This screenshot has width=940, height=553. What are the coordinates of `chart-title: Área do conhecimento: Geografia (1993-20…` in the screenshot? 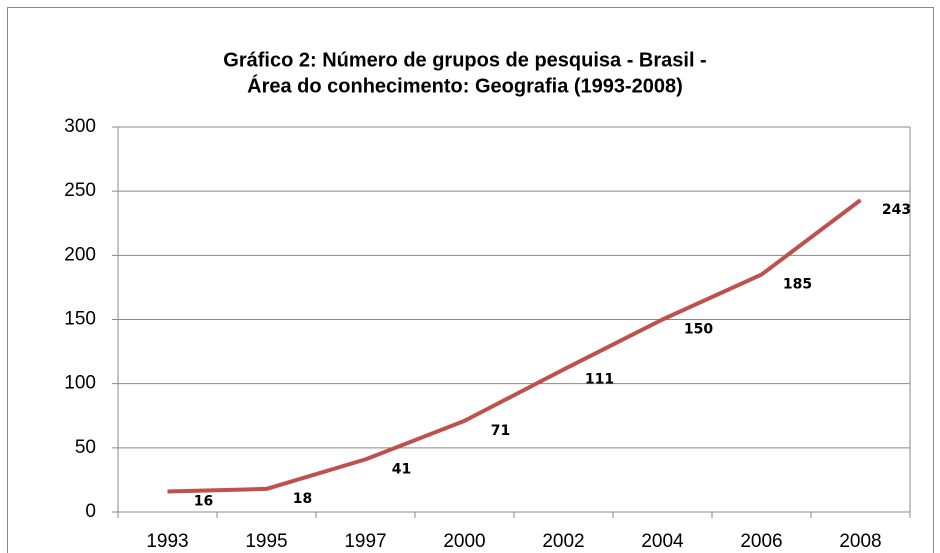 It's located at (465, 85).